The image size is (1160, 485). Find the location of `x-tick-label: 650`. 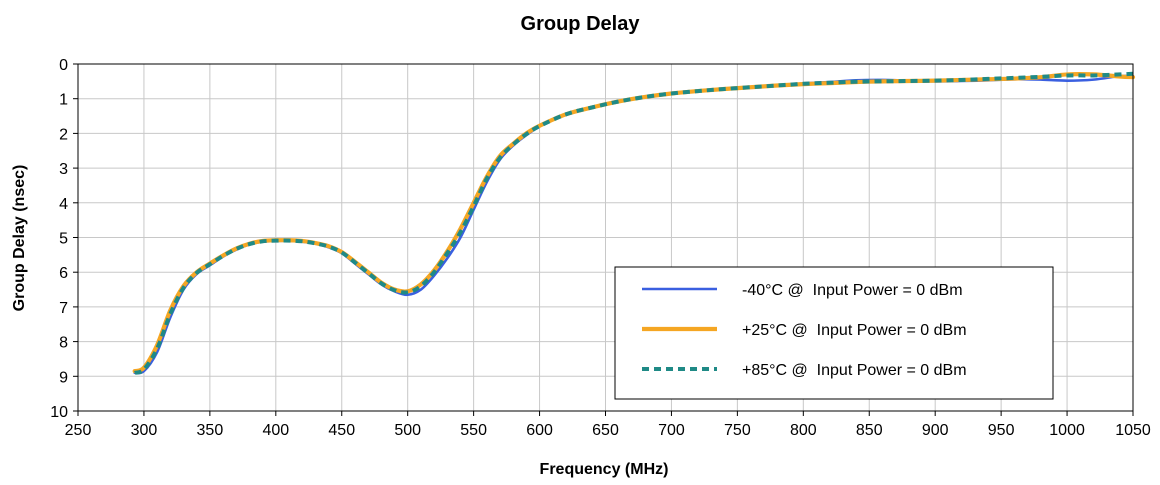

x-tick-label: 650 is located at coordinates (605, 430).